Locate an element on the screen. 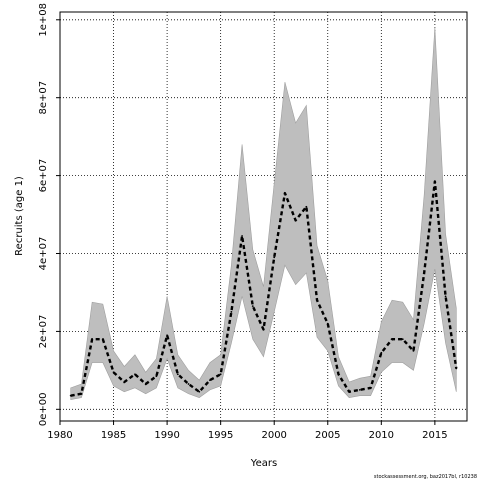 This screenshot has height=480, width=480. x-tick-label: 2000 is located at coordinates (273, 435).